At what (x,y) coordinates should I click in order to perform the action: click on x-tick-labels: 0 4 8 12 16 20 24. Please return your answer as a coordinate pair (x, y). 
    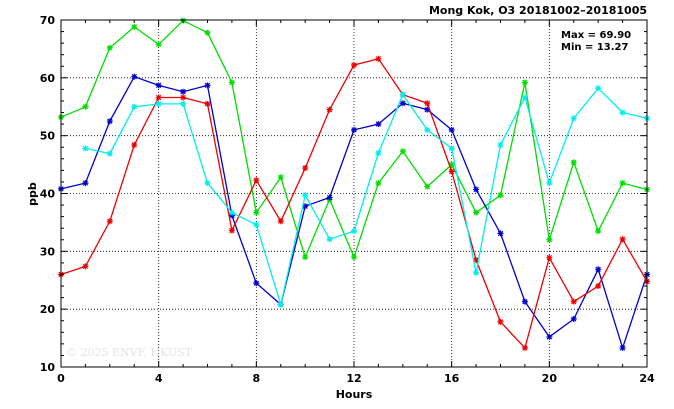
    Looking at the image, I should click on (356, 378).